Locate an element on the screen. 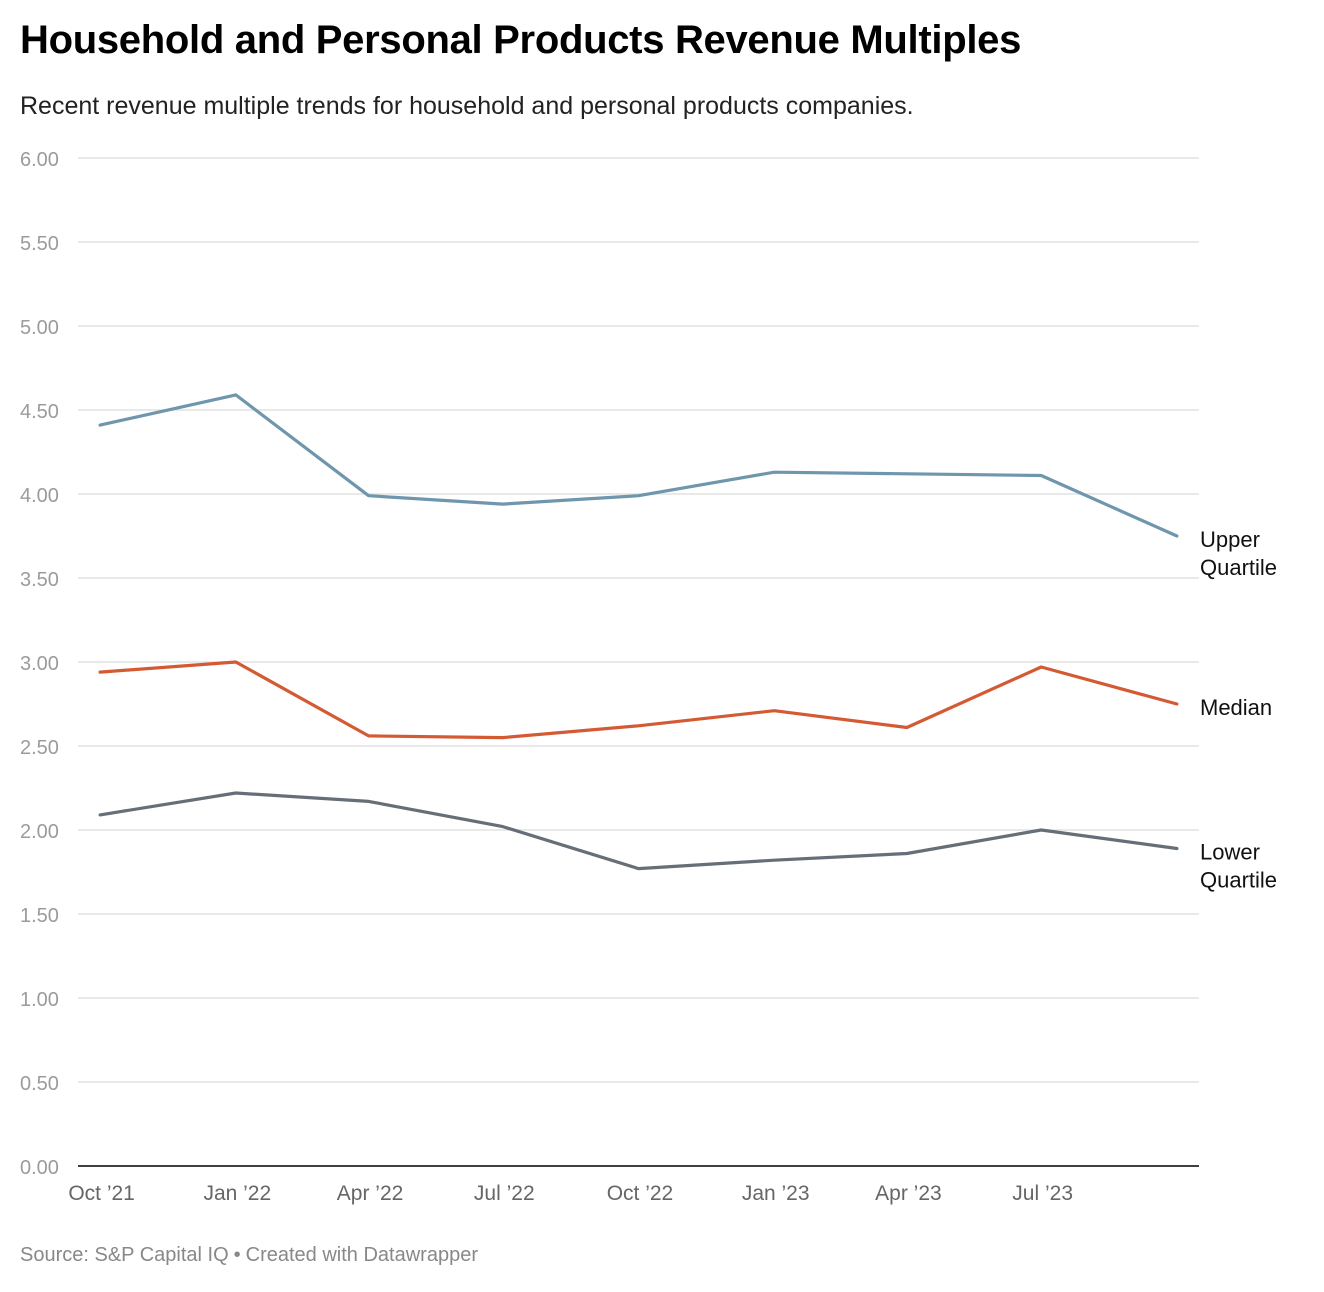 The height and width of the screenshot is (1292, 1324). y-tick-label: 3.00 is located at coordinates (39, 664).